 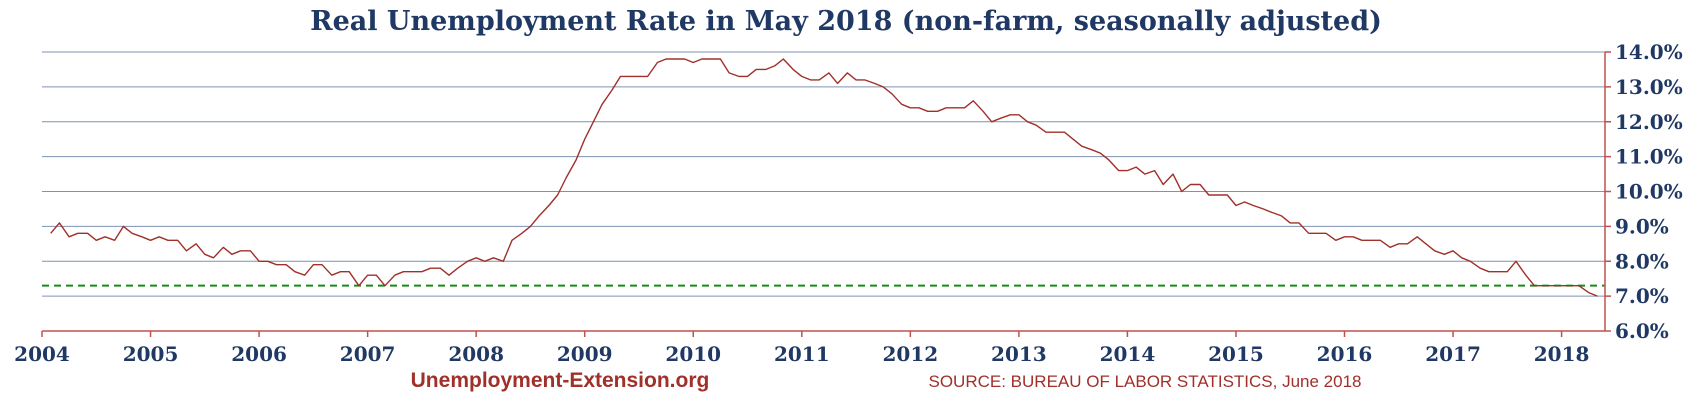 I want to click on x-tick-label: 2018, so click(x=1562, y=354).